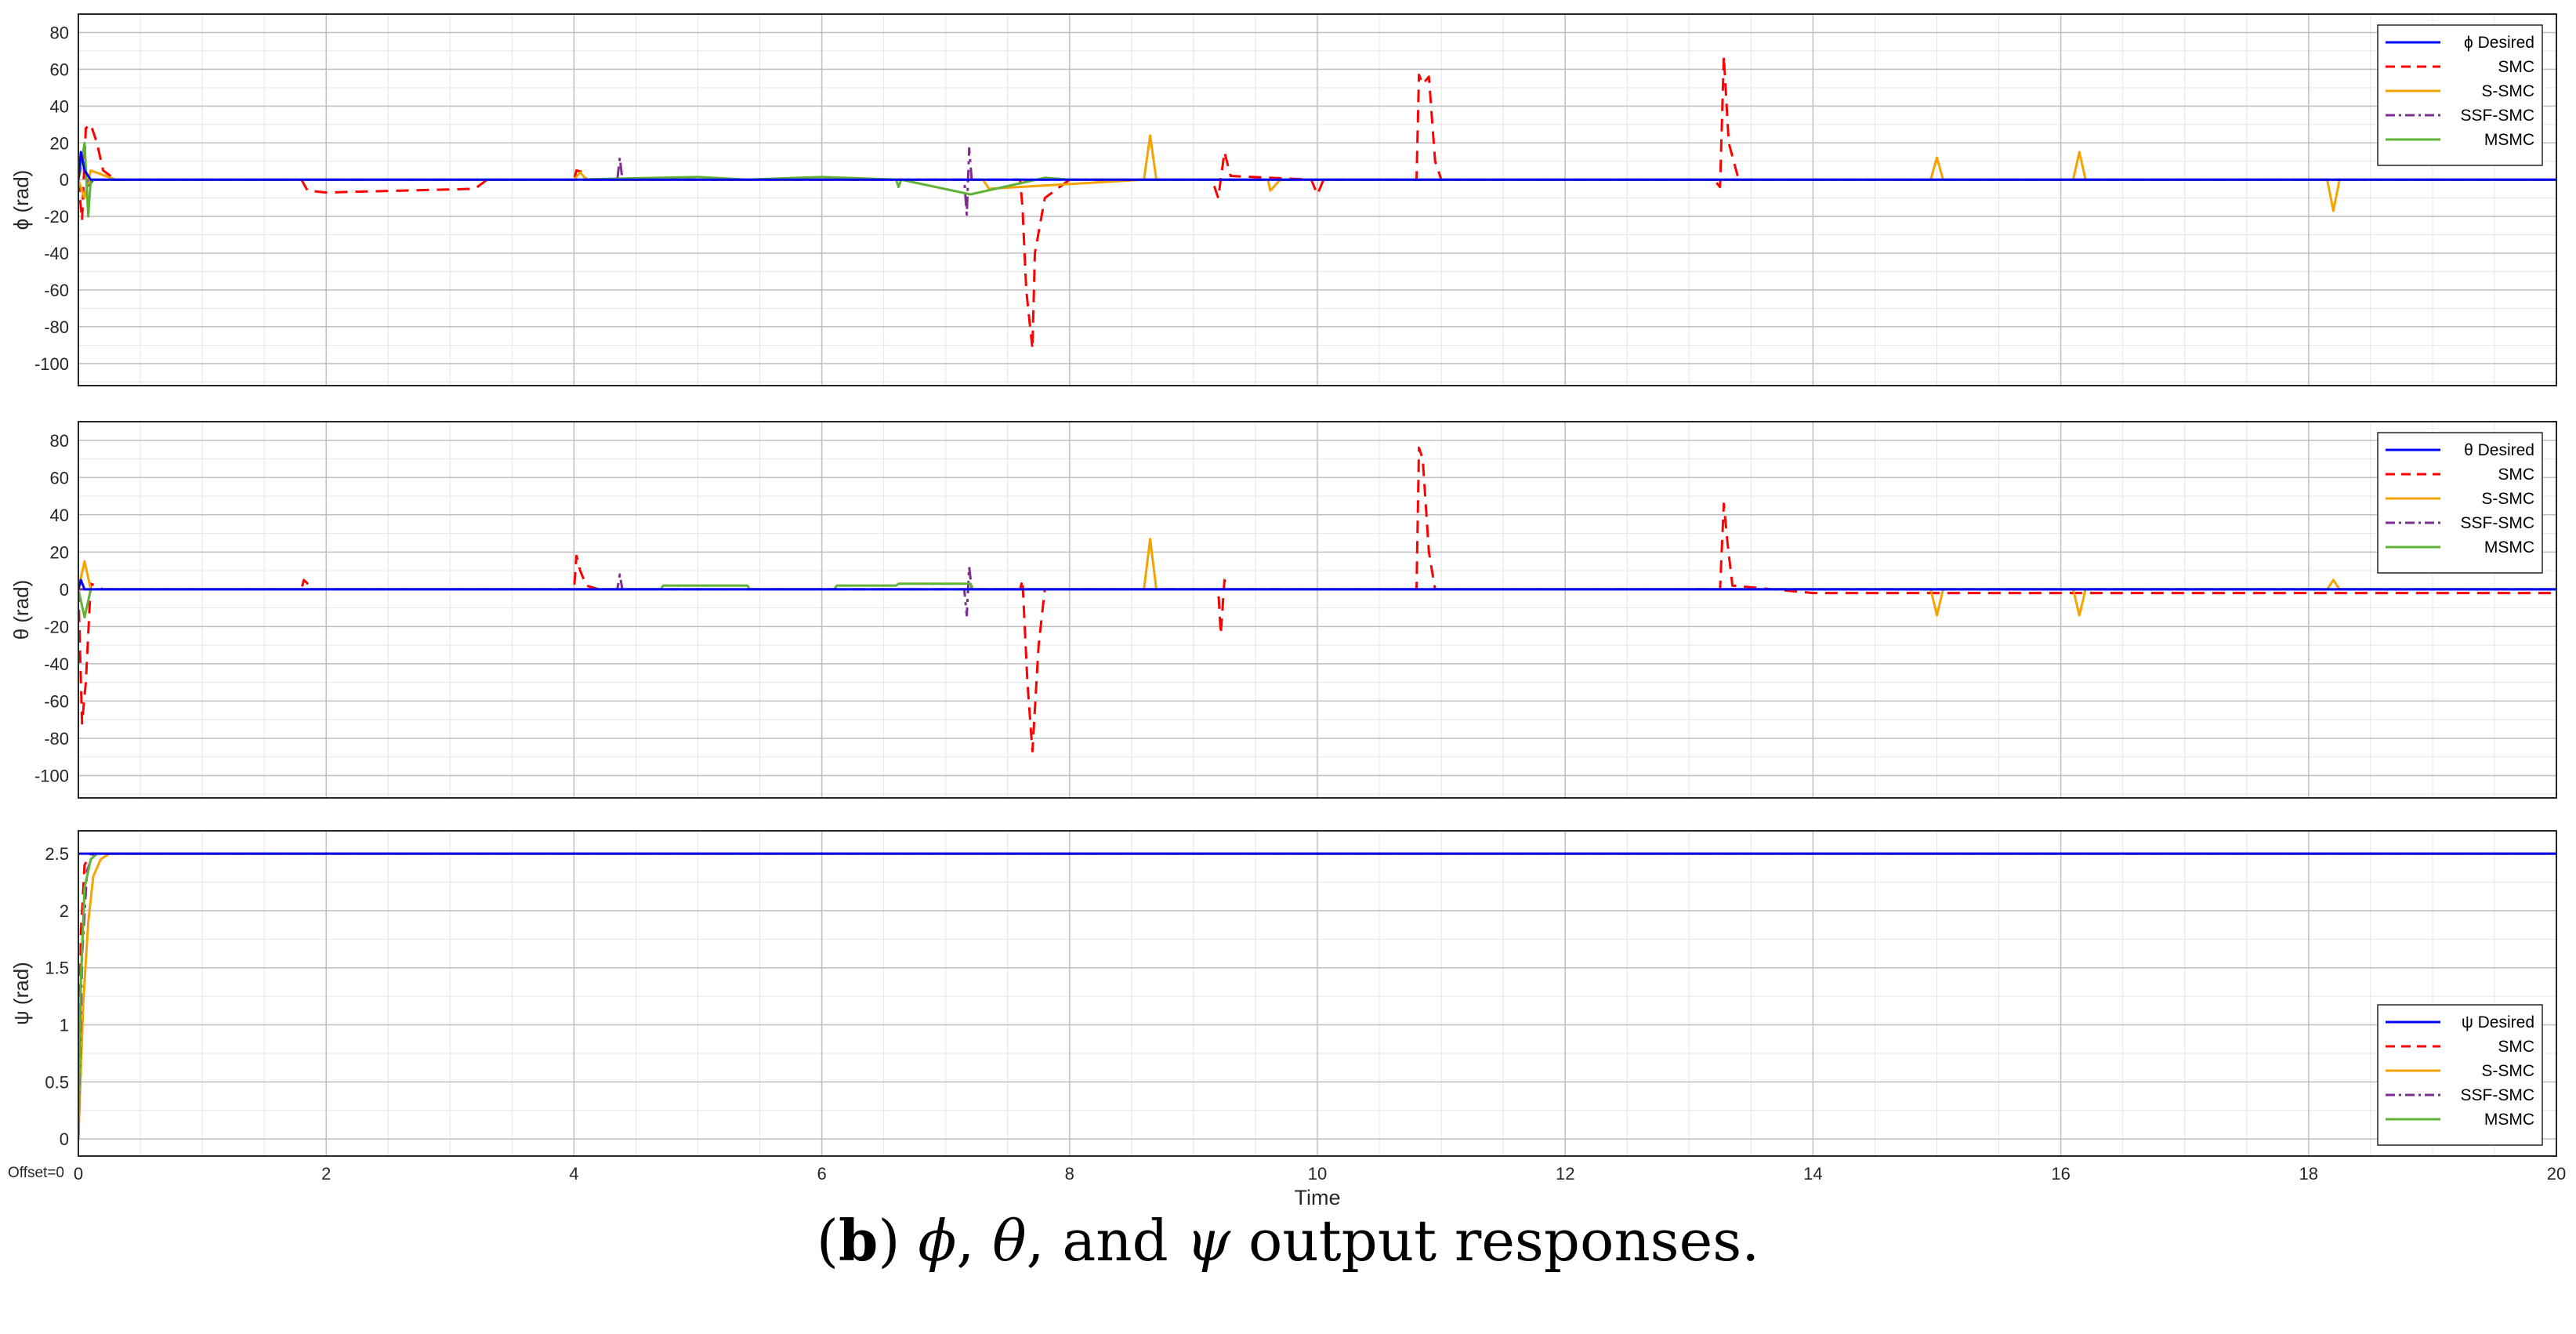  I want to click on x-tick-label: 0, so click(78, 1174).